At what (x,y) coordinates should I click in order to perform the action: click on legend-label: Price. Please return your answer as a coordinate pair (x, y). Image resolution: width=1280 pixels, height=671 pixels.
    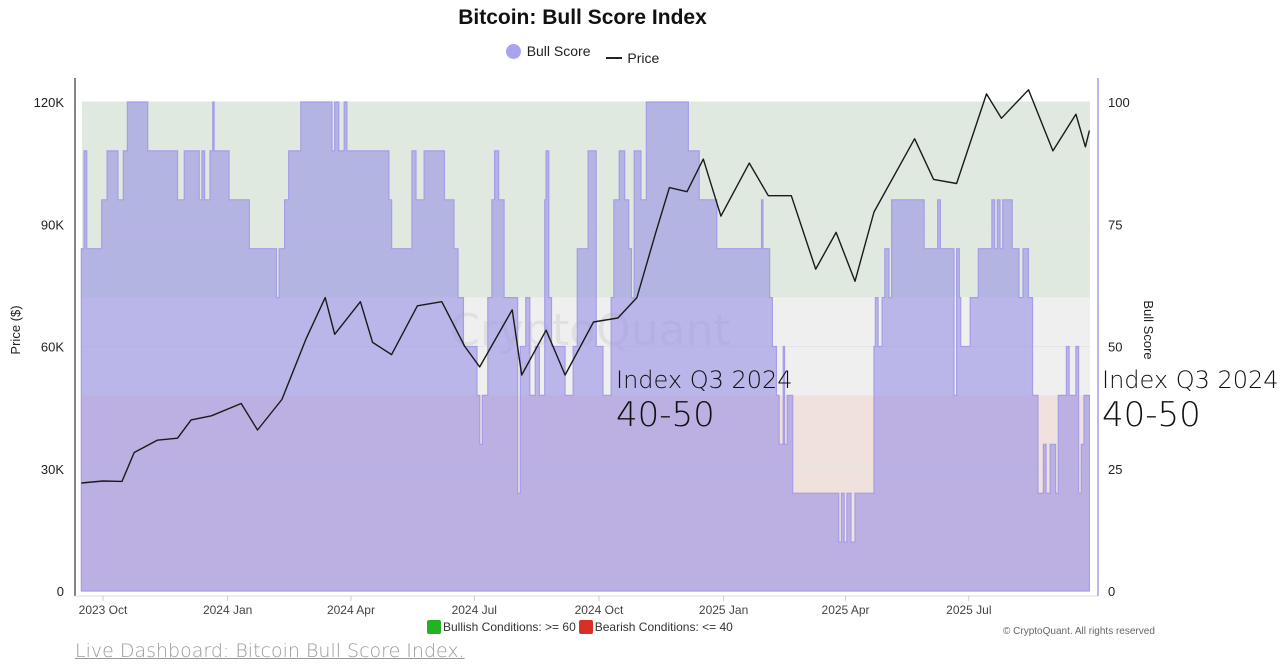
    Looking at the image, I should click on (643, 57).